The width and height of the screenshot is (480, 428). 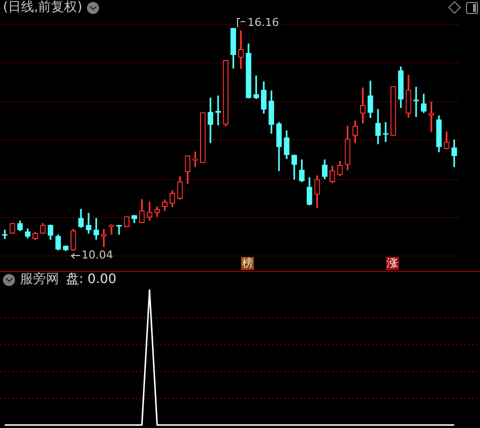 I want to click on text: 榜, so click(x=247, y=263).